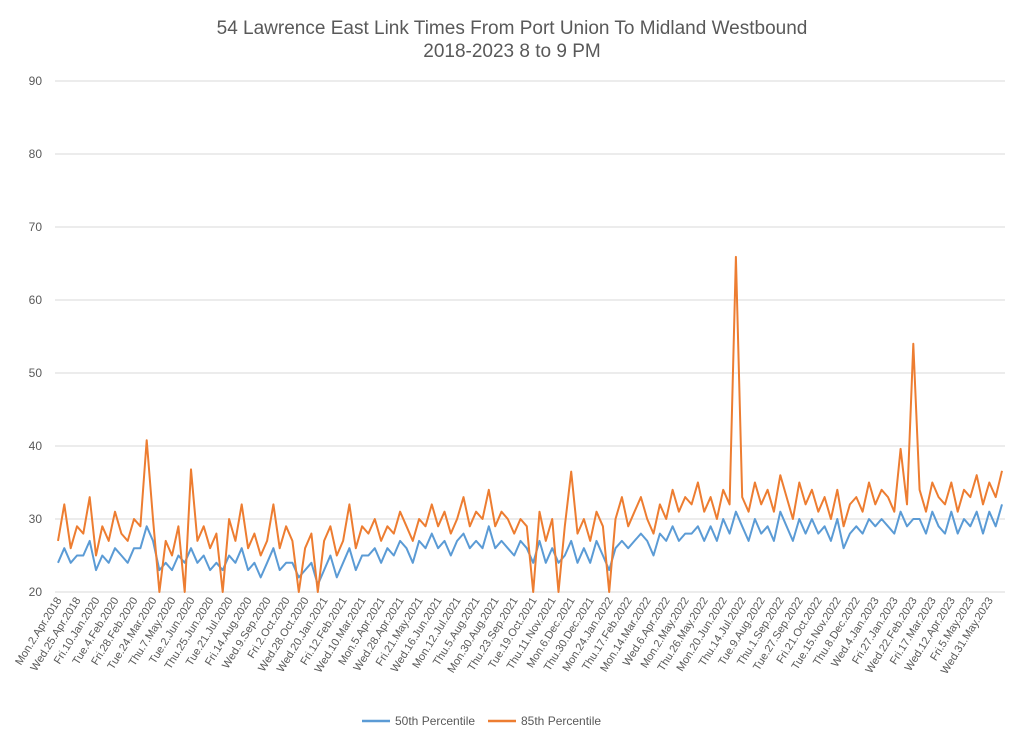 This screenshot has width=1024, height=741. What do you see at coordinates (36, 227) in the screenshot?
I see `y-tick-label: 70` at bounding box center [36, 227].